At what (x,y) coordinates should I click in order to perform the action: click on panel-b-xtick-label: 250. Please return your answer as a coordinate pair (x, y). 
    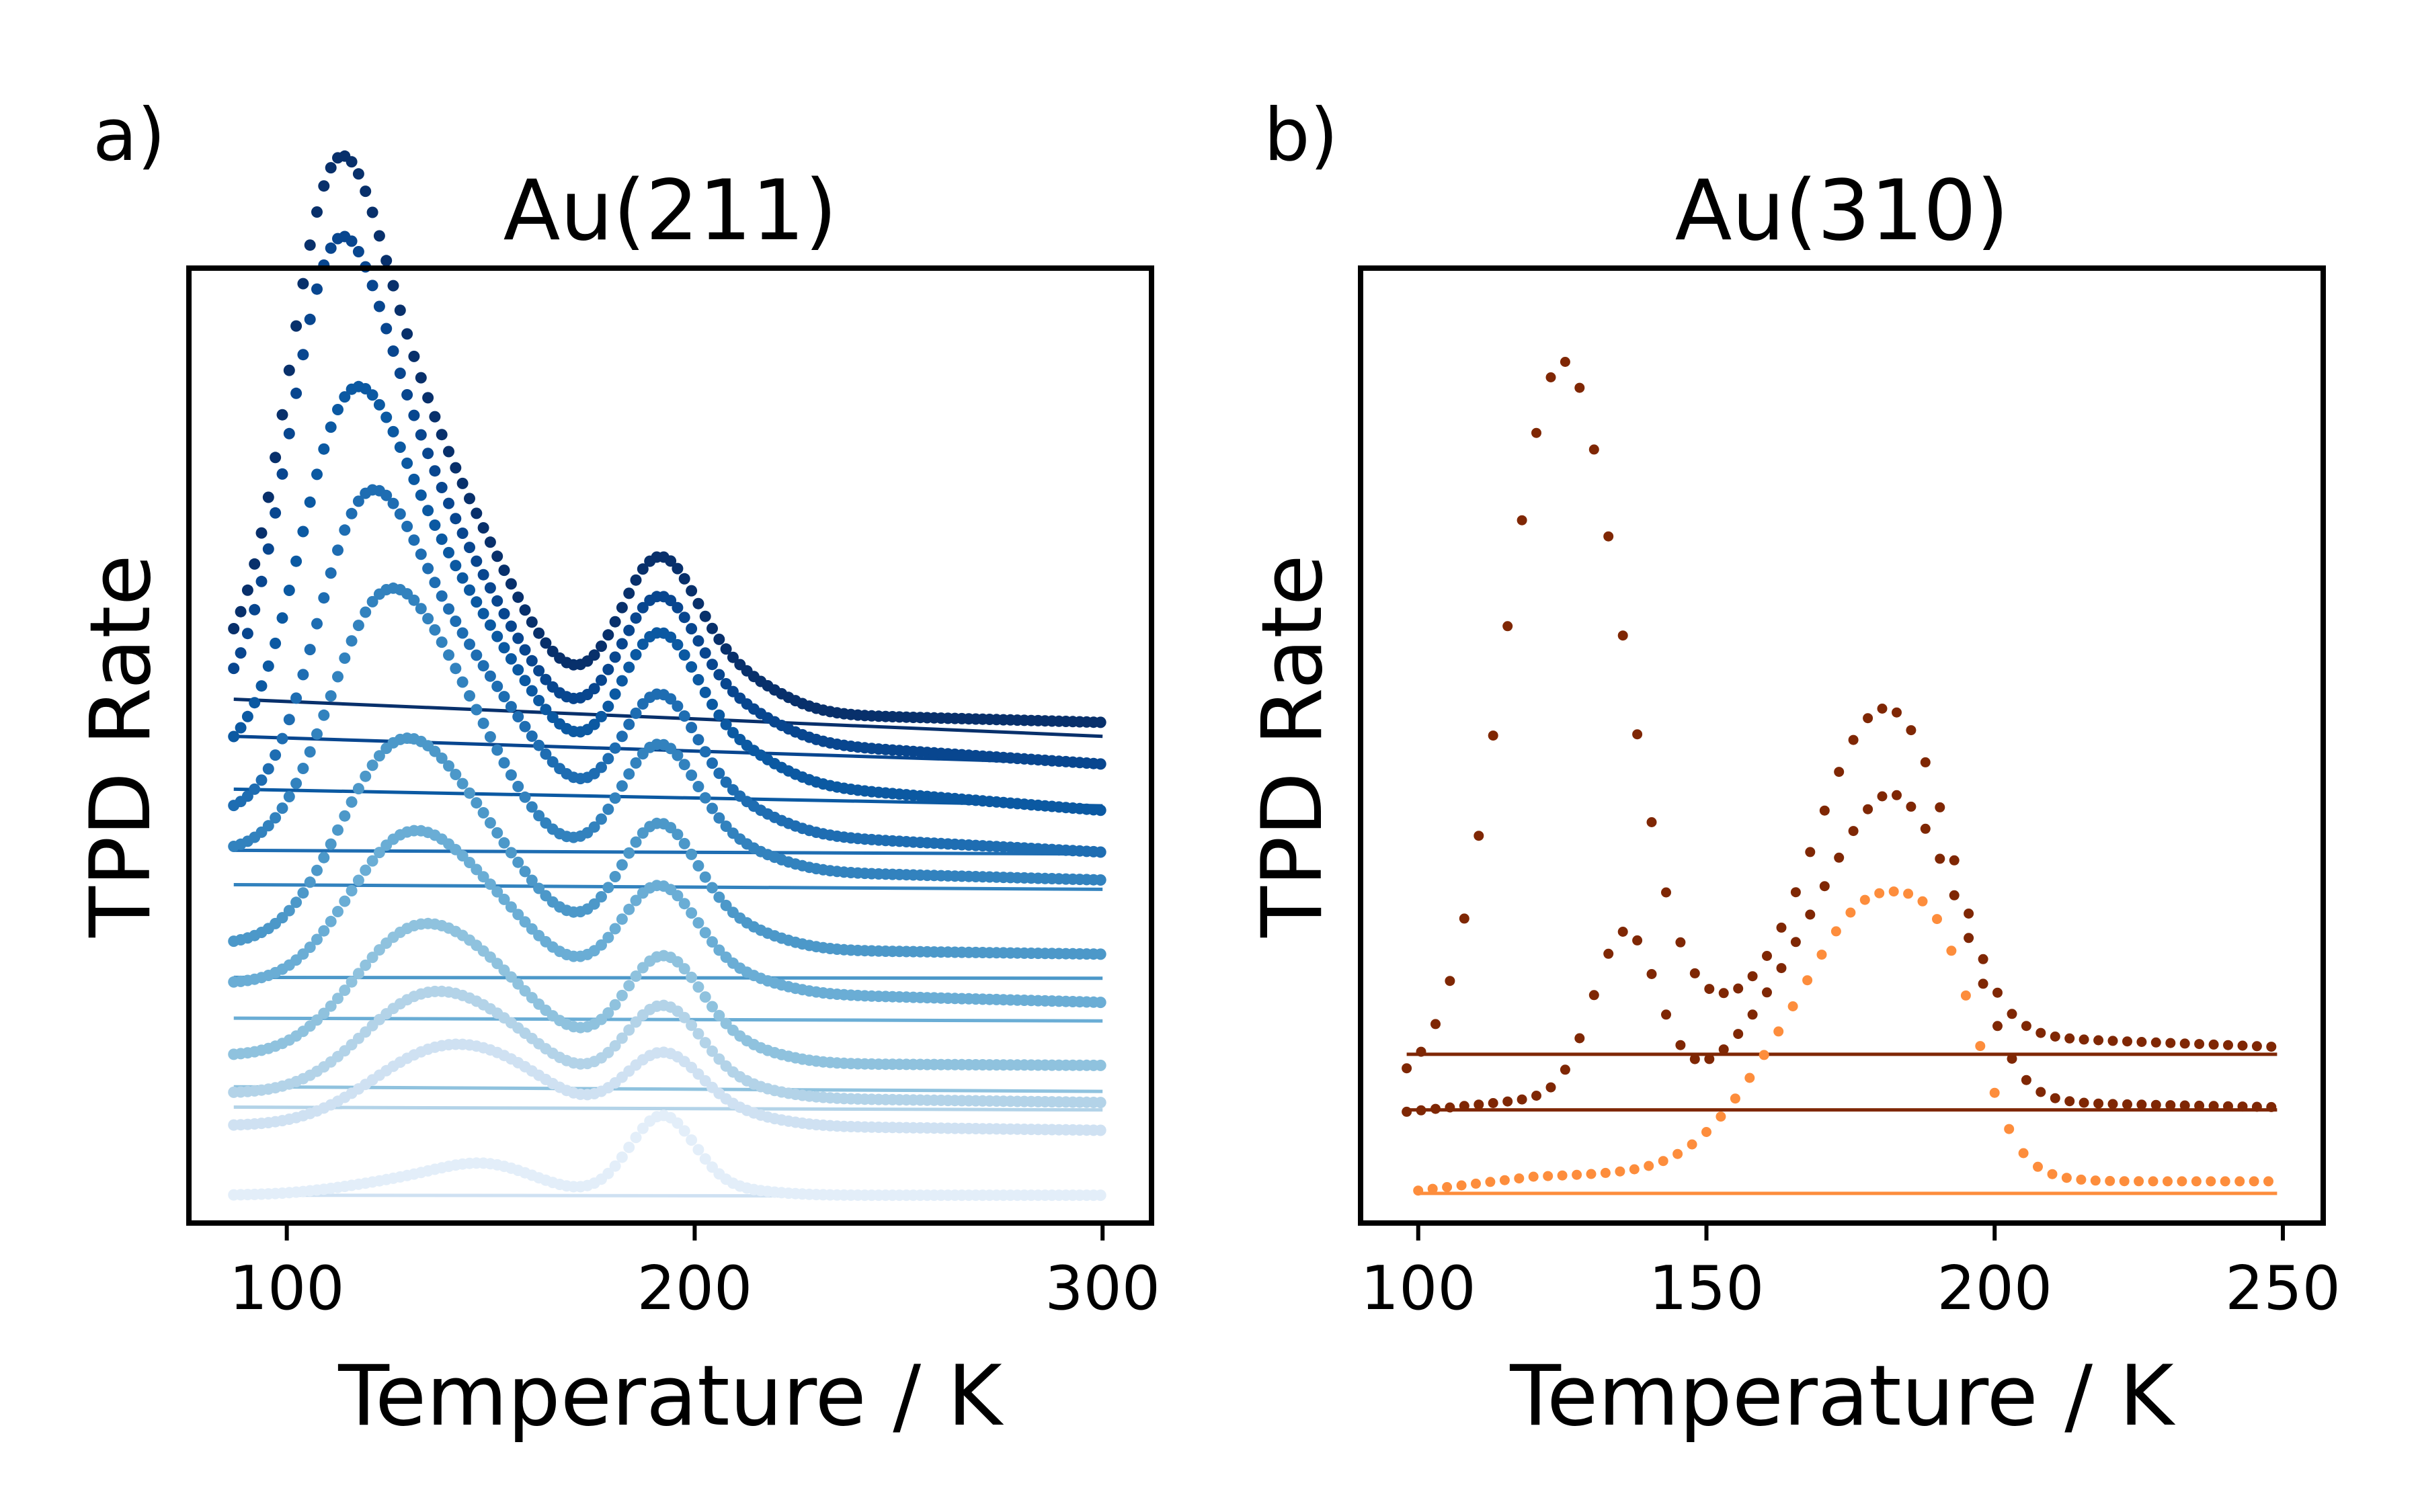
    Looking at the image, I should click on (2283, 1289).